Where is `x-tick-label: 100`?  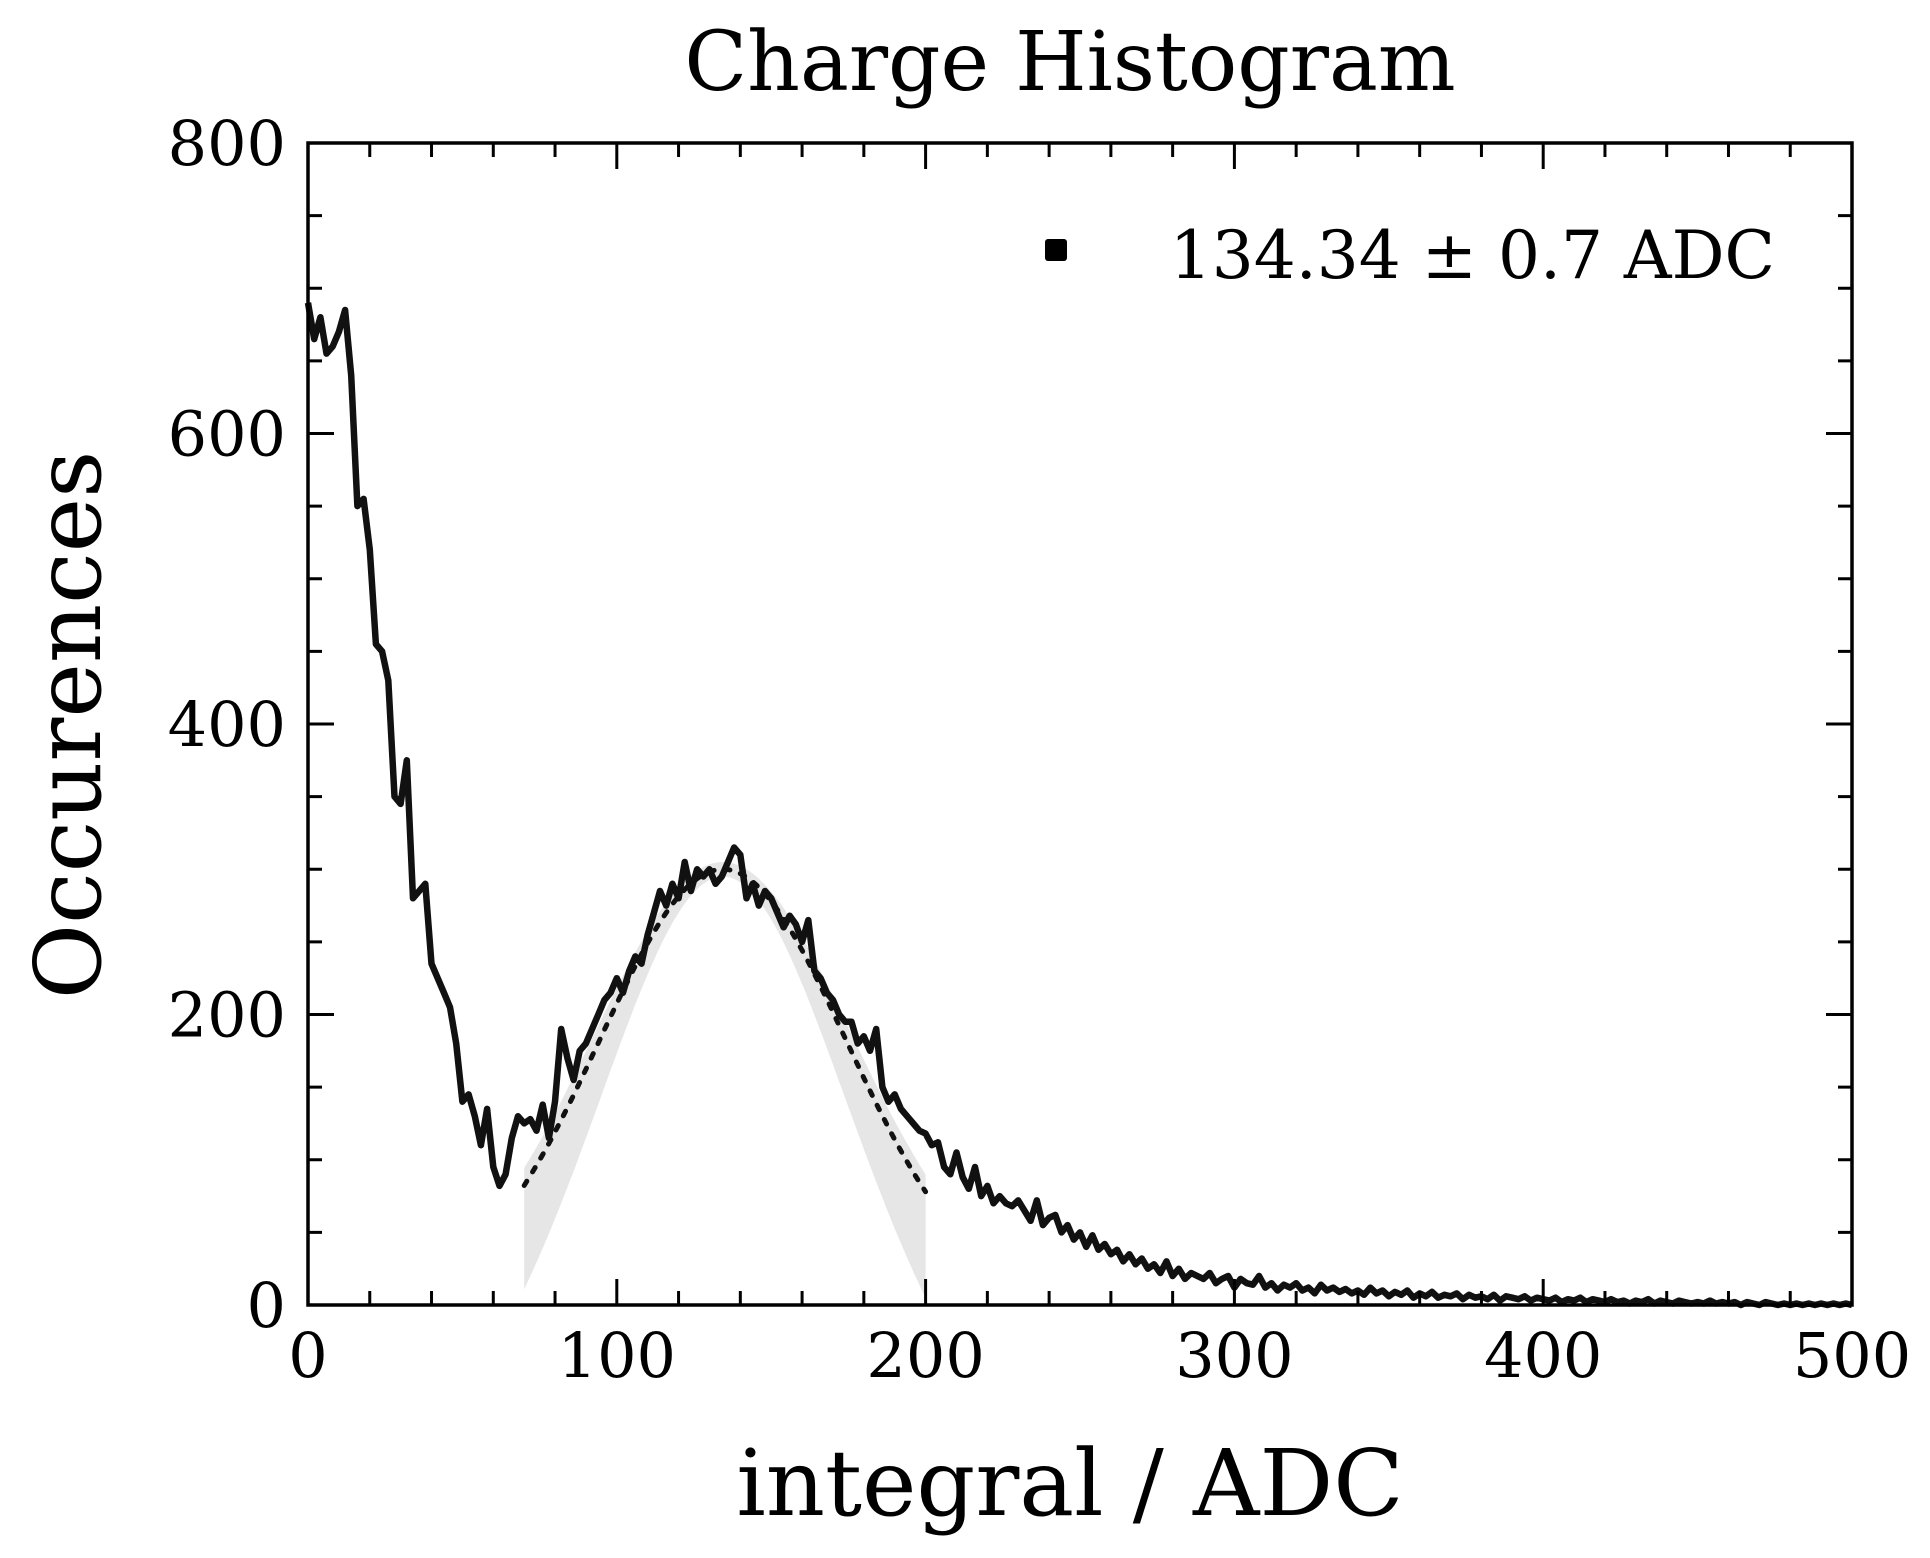
x-tick-label: 100 is located at coordinates (617, 1355).